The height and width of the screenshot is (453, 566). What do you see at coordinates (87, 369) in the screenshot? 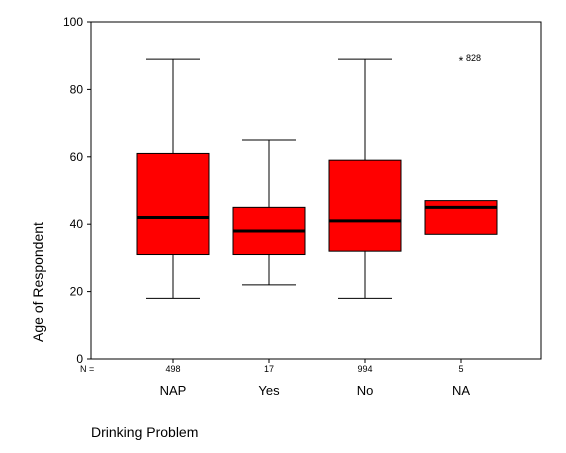
I see `n-prefix-label: N =` at bounding box center [87, 369].